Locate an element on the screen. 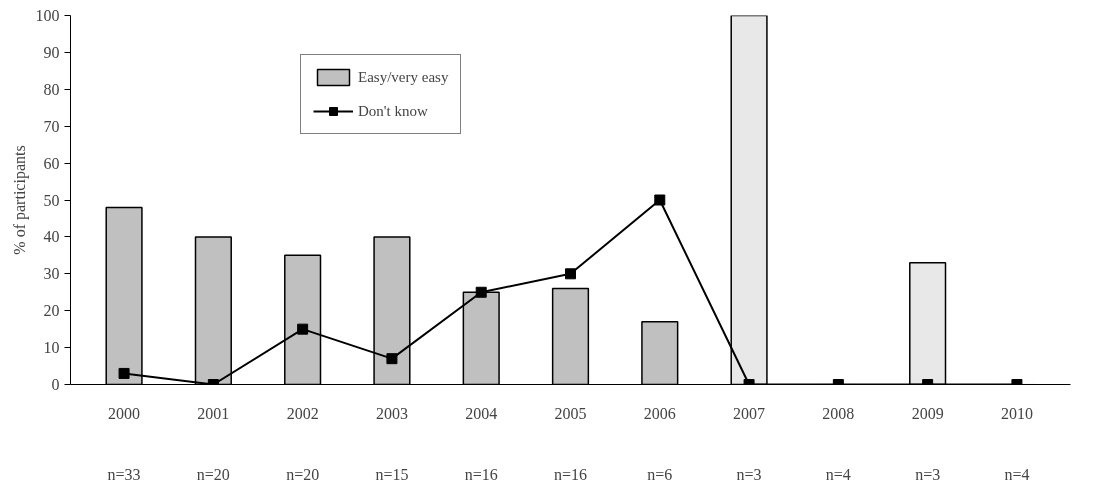  x-tick-label: 2007 is located at coordinates (749, 413).